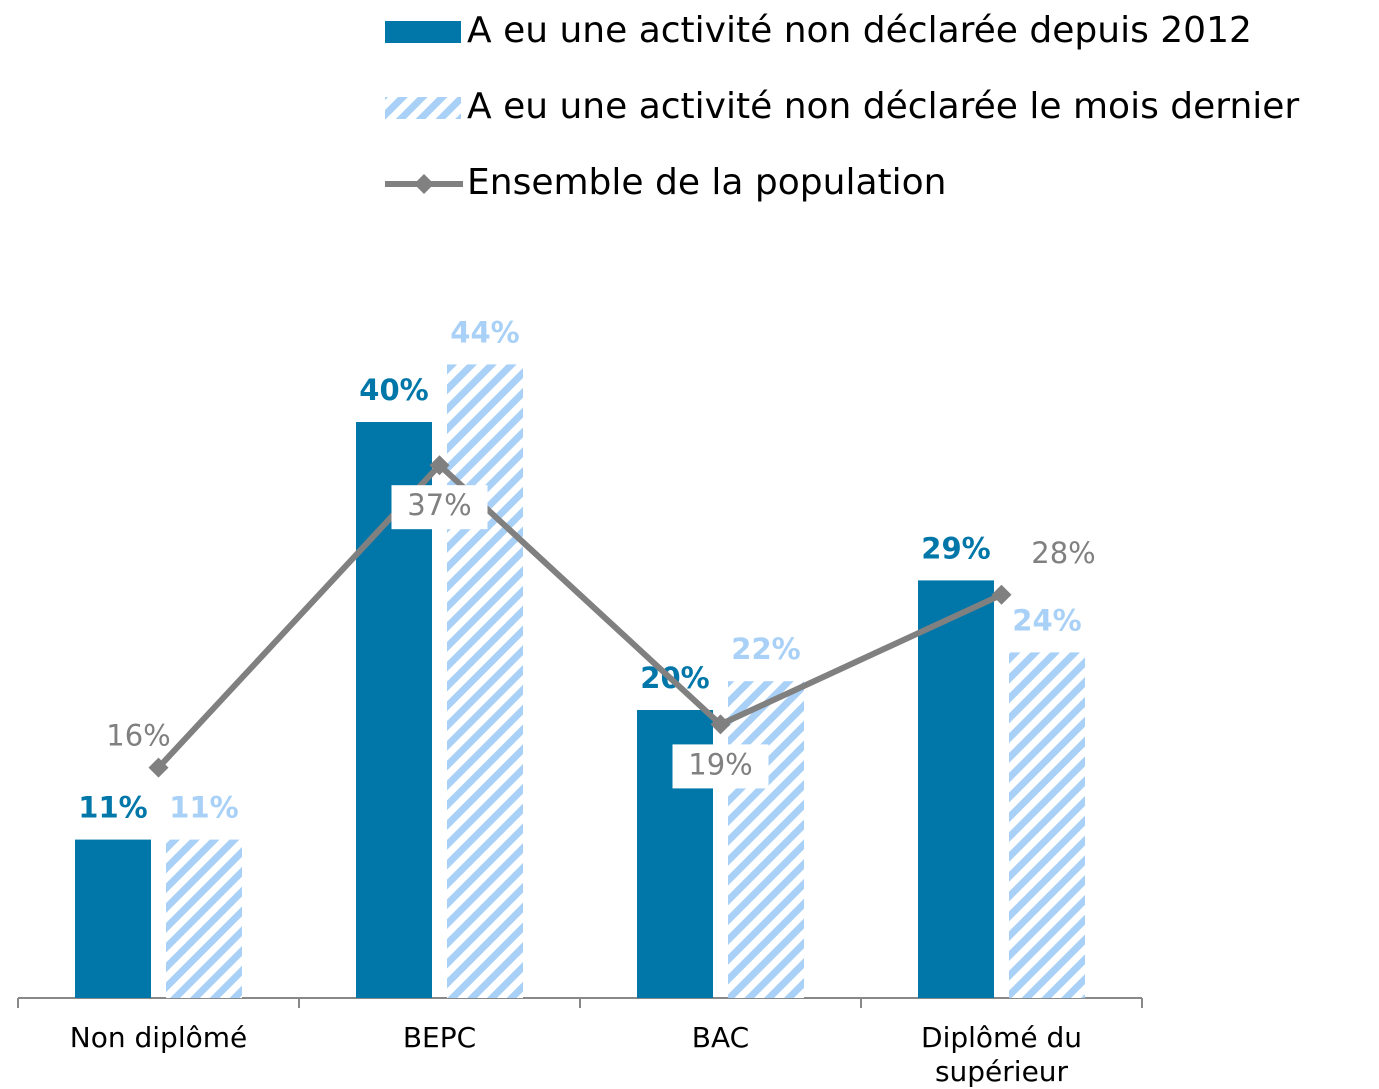  I want to click on data-label: 19%, so click(720, 764).